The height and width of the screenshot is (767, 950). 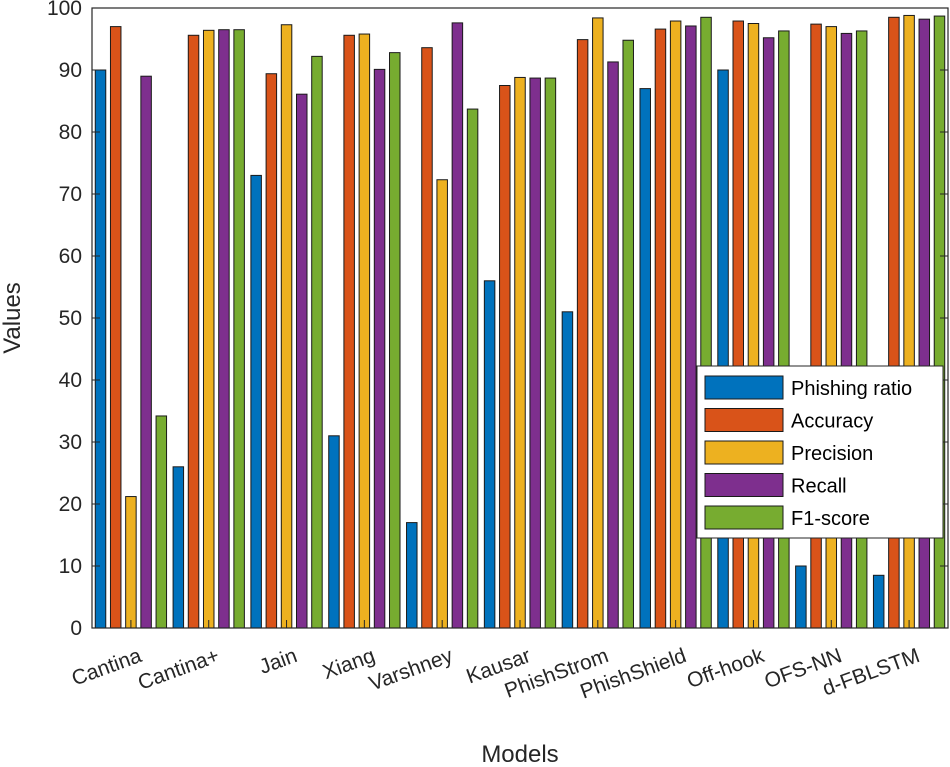 I want to click on bar-accuracy-varshney, so click(x=427, y=338).